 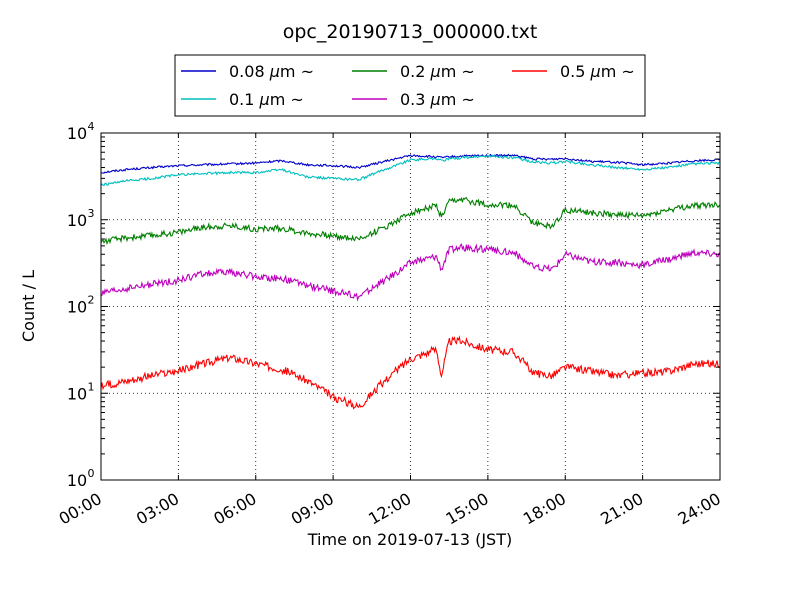 What do you see at coordinates (91, 386) in the screenshot?
I see `y-tick-exponent: 1` at bounding box center [91, 386].